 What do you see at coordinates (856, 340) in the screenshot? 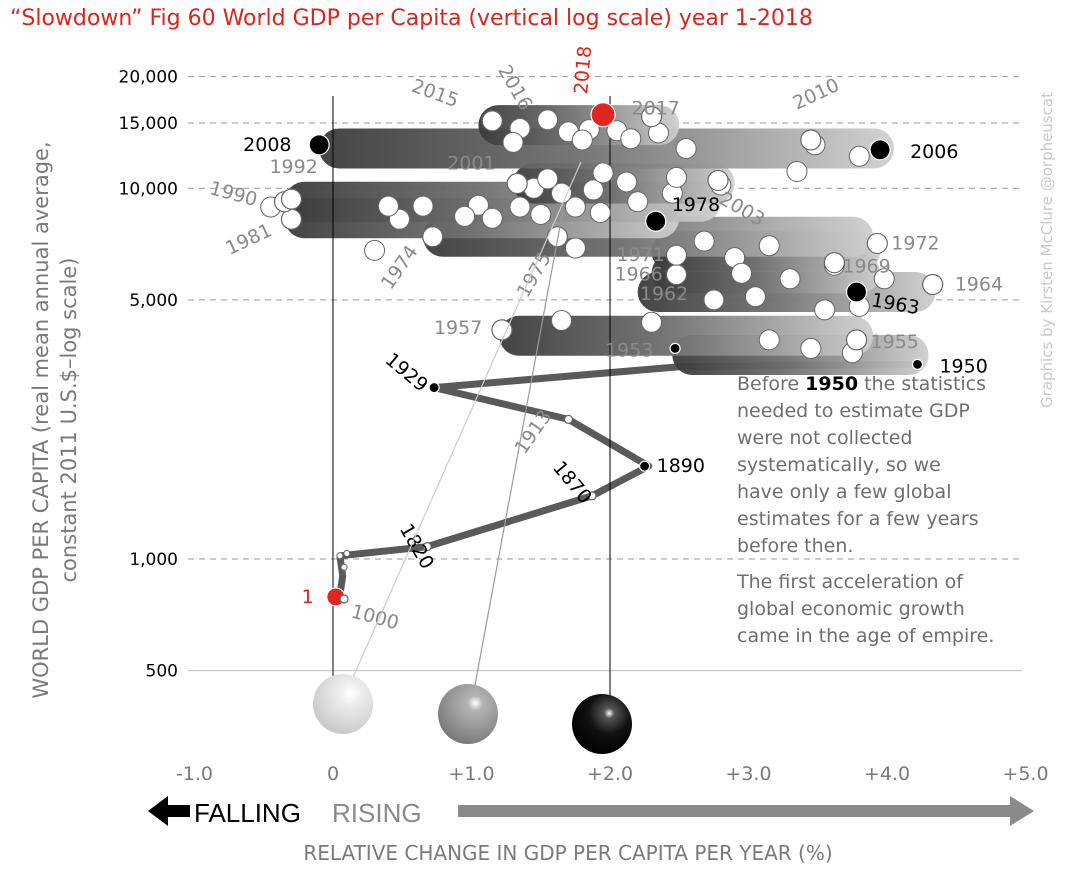
I see `data-point-1955` at bounding box center [856, 340].